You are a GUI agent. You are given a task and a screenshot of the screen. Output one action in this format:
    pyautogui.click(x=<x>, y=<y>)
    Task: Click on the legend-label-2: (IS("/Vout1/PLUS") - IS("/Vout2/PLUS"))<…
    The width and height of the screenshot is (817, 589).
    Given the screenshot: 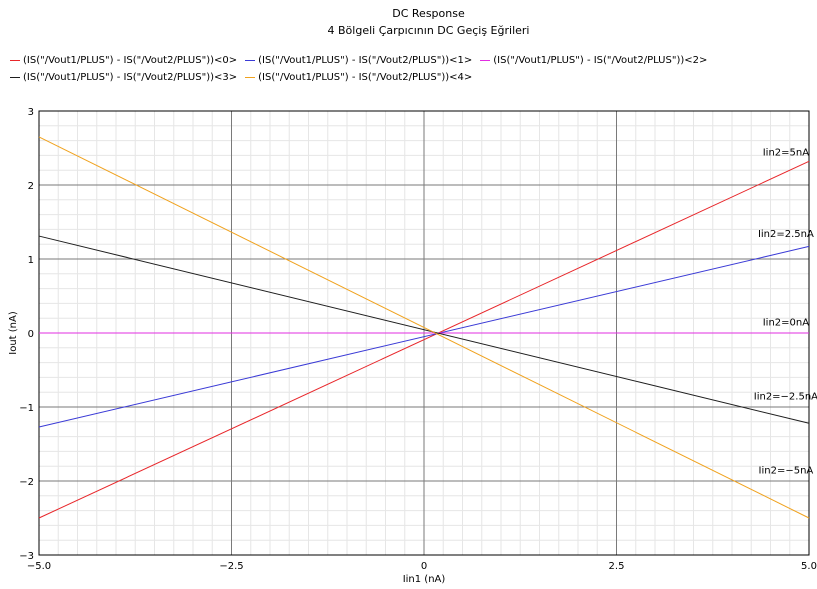 What is the action you would take?
    pyautogui.click(x=600, y=60)
    